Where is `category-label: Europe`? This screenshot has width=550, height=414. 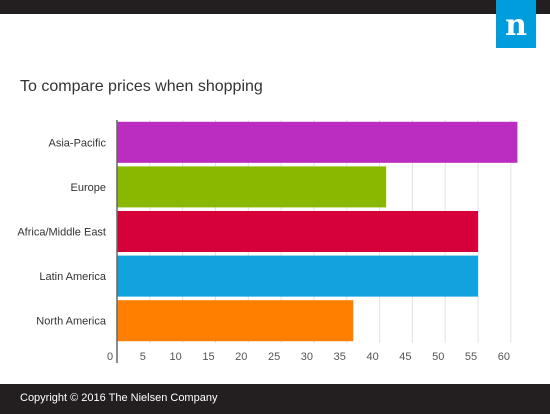 category-label: Europe is located at coordinates (88, 188).